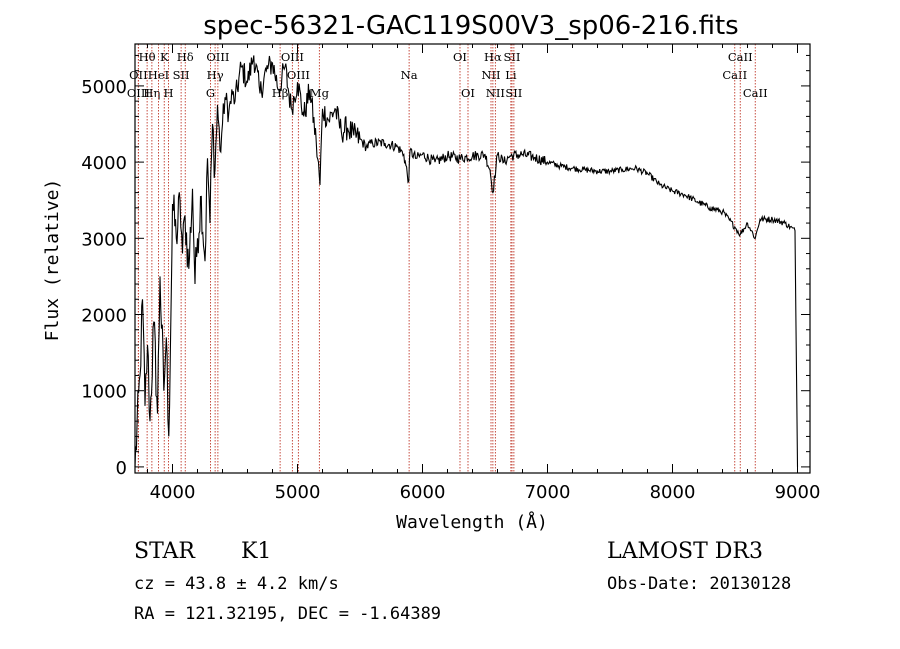  Describe the element at coordinates (52, 260) in the screenshot. I see `y-axis-label: Flux (relative)` at that location.